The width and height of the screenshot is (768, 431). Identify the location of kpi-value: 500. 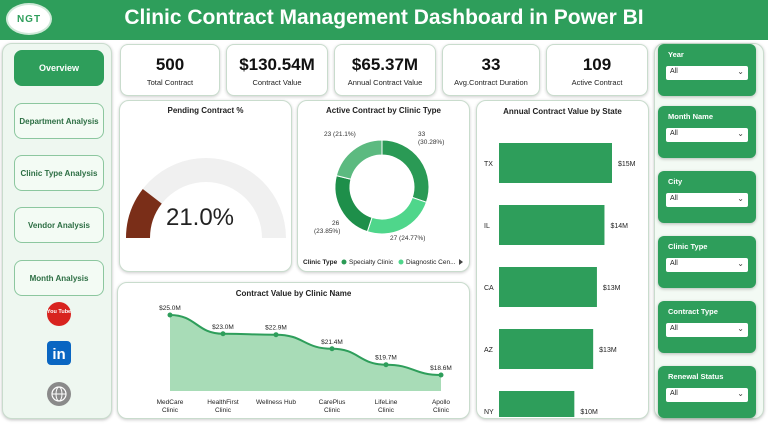
(170, 64).